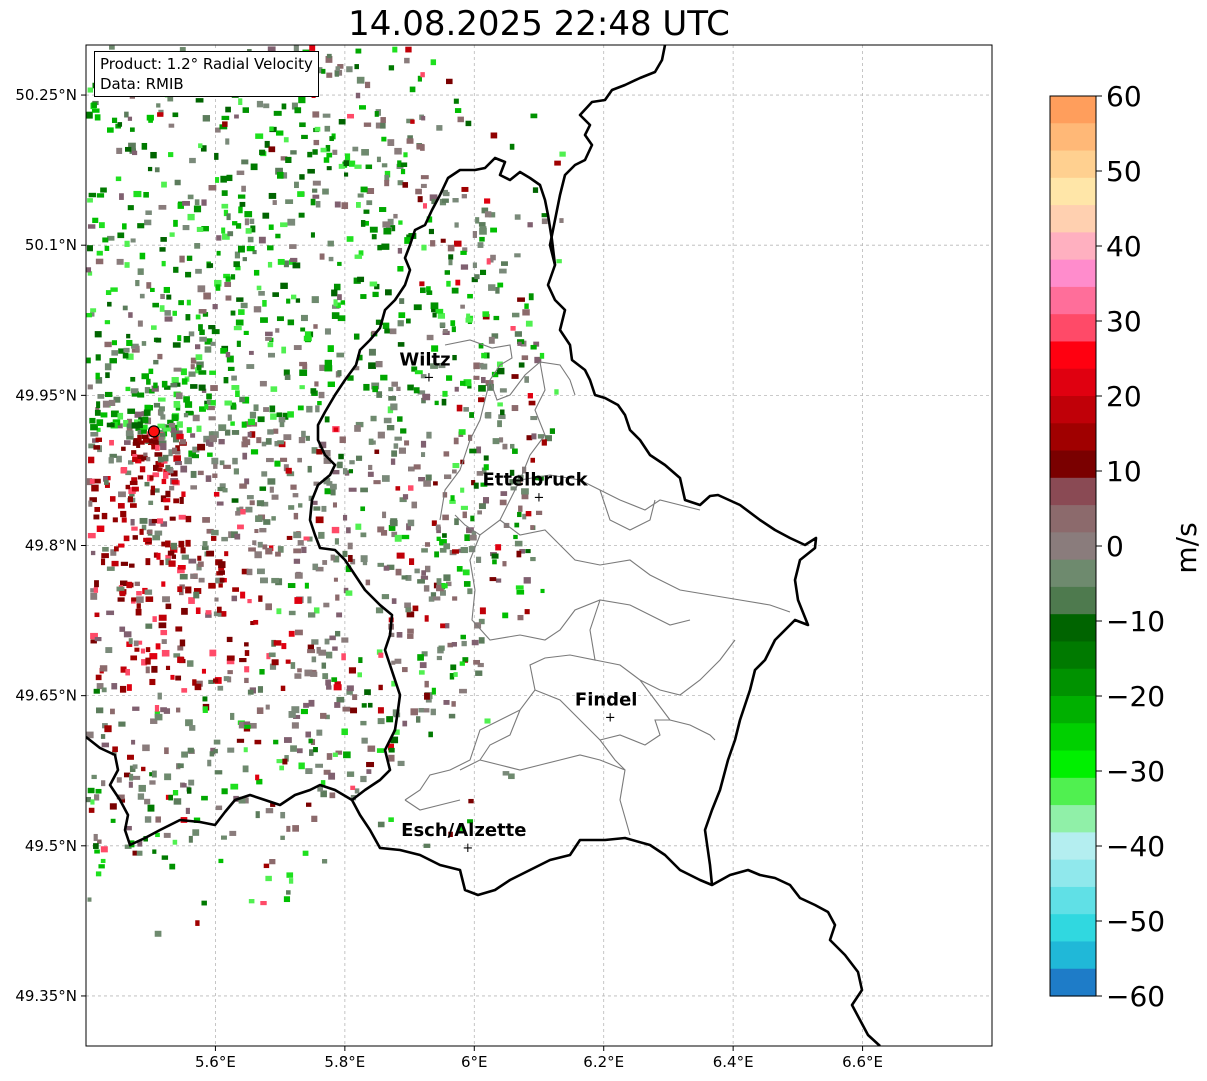  What do you see at coordinates (1124, 396) in the screenshot?
I see `colorbar-tick-label: 20` at bounding box center [1124, 396].